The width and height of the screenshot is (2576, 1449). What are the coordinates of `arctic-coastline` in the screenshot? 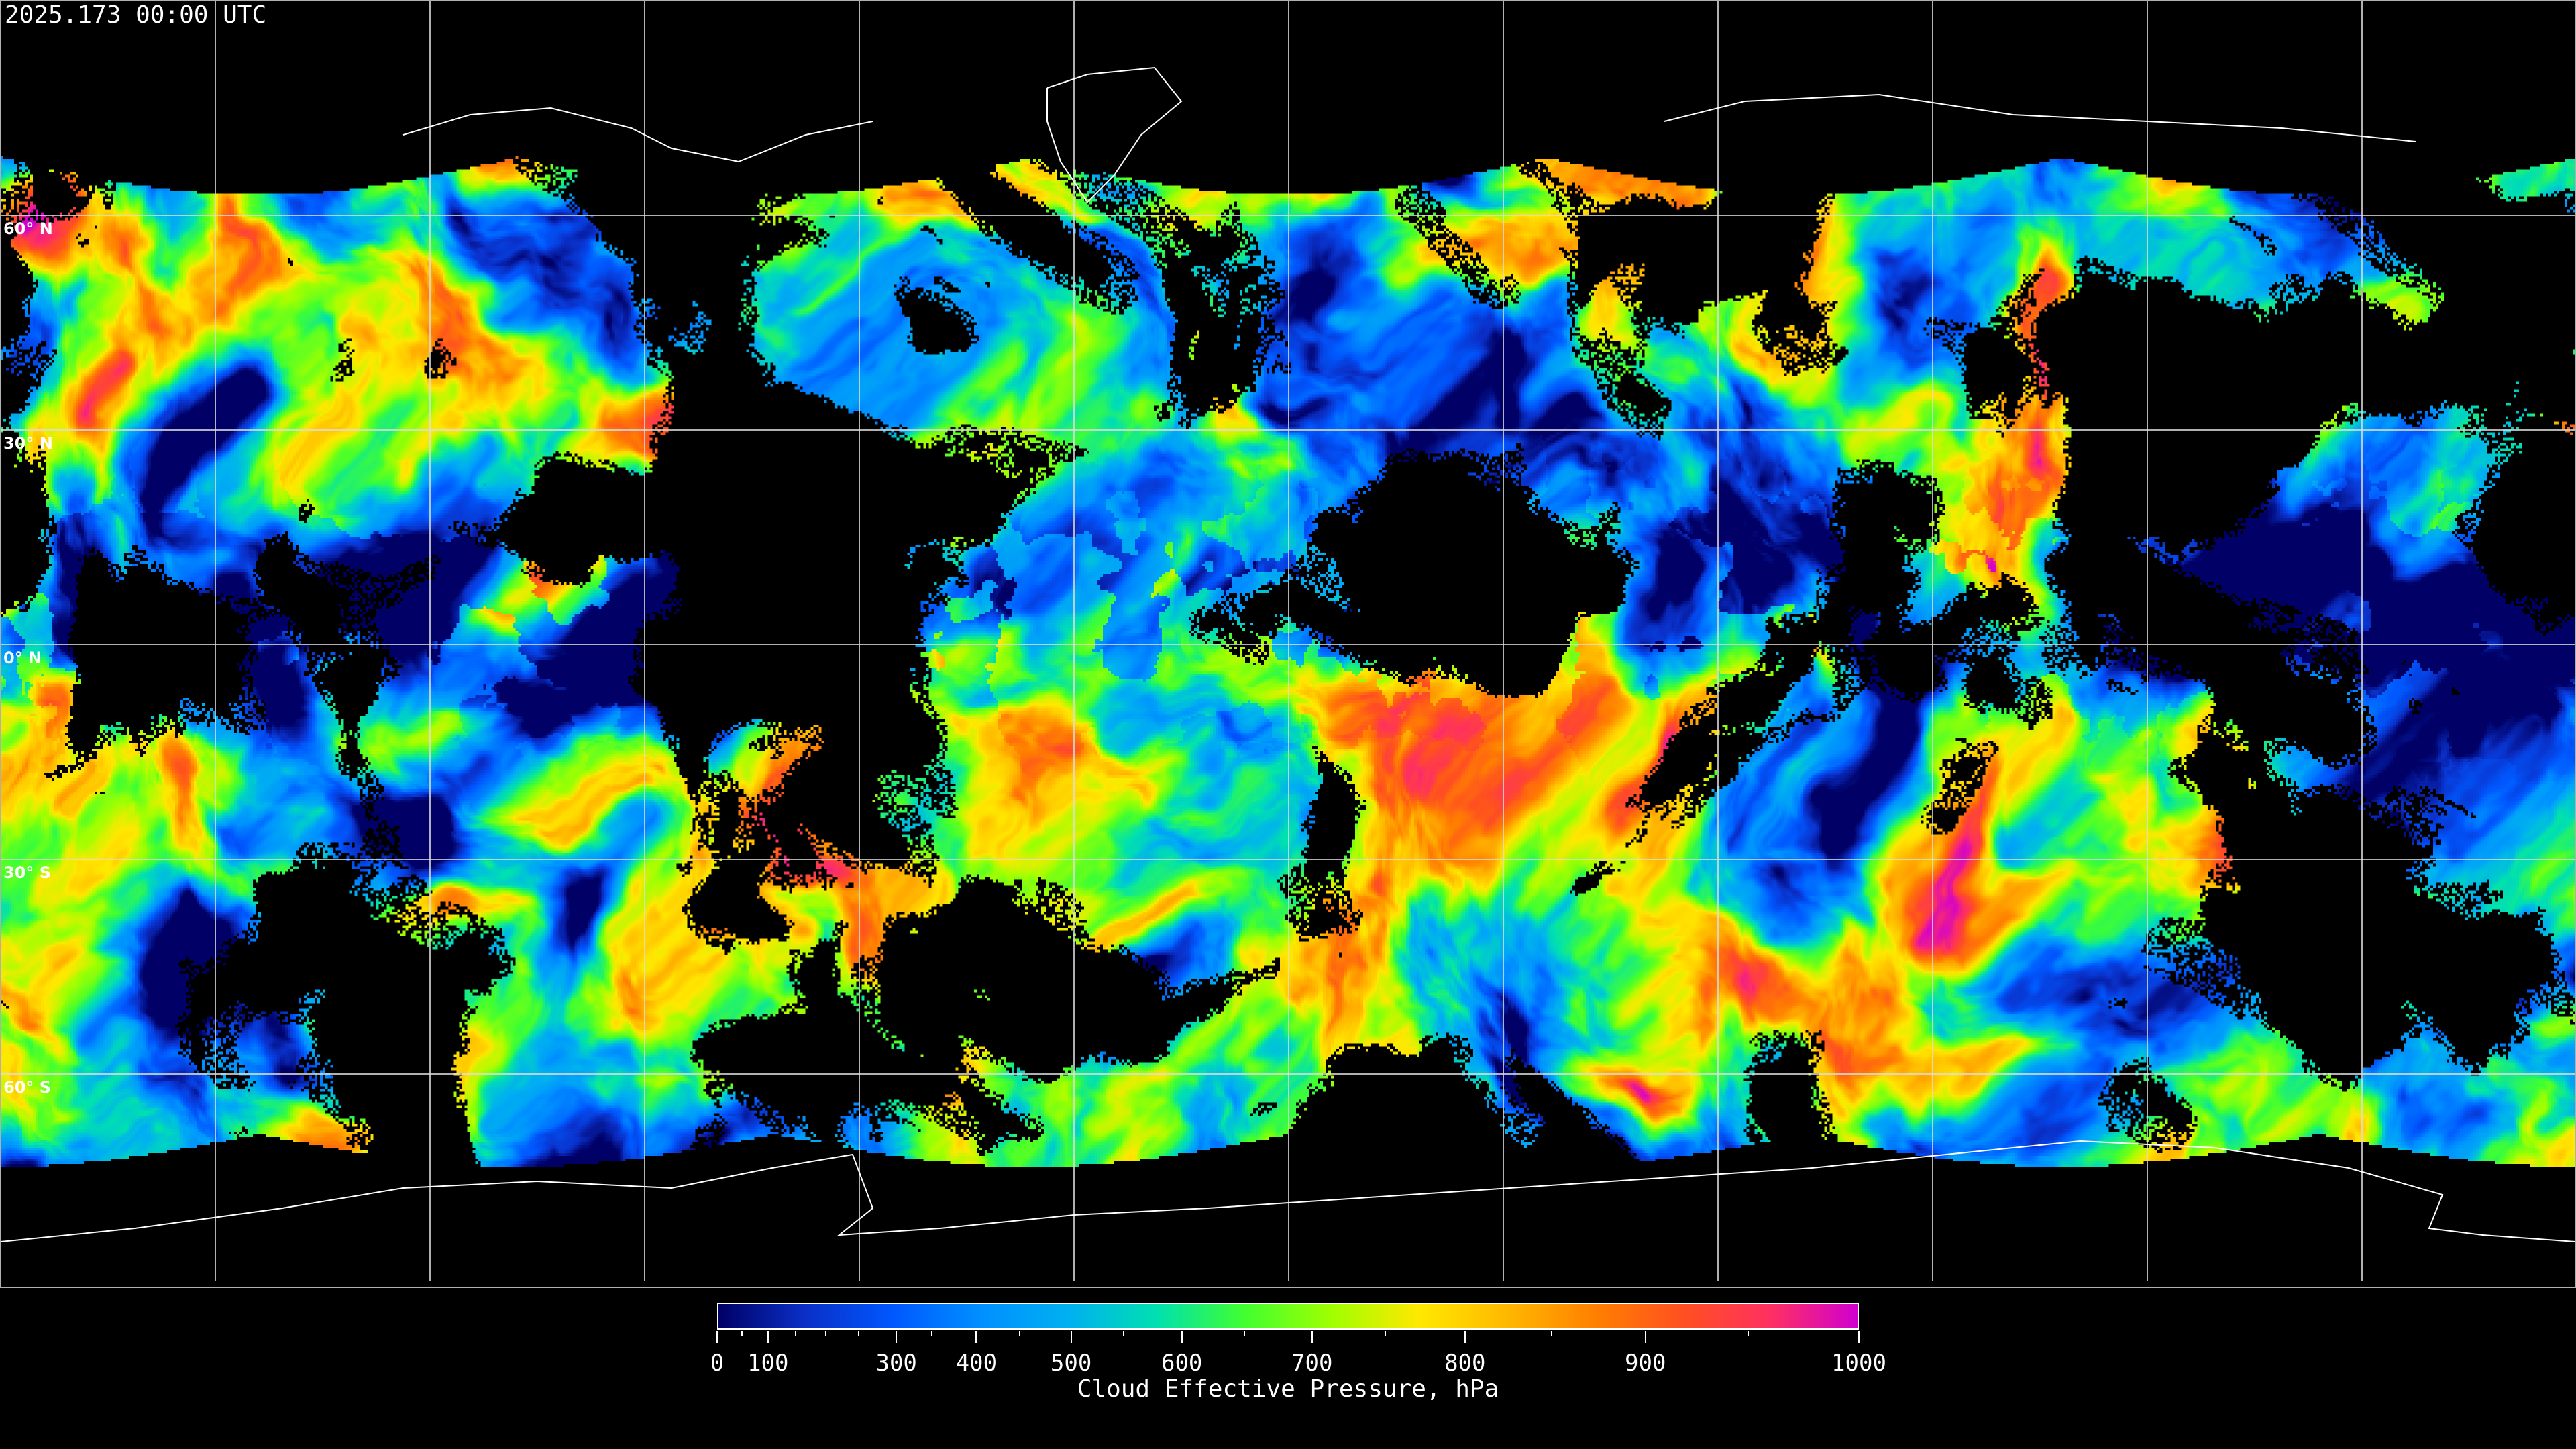 It's located at (637, 135).